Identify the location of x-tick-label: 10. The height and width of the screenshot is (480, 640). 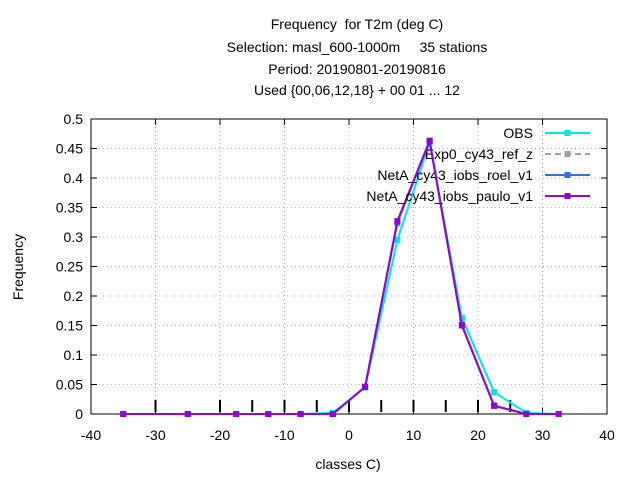
(414, 435).